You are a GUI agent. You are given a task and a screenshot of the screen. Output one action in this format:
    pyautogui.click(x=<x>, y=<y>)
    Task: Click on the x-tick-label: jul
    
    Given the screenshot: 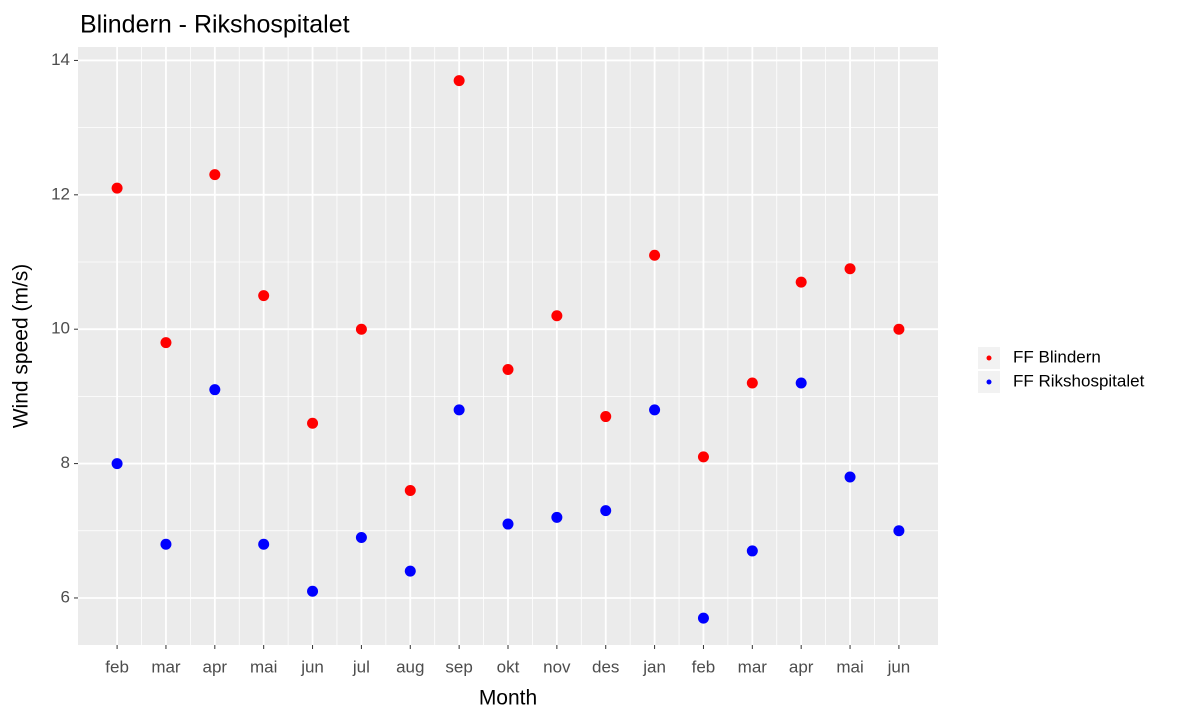 What is the action you would take?
    pyautogui.click(x=361, y=666)
    